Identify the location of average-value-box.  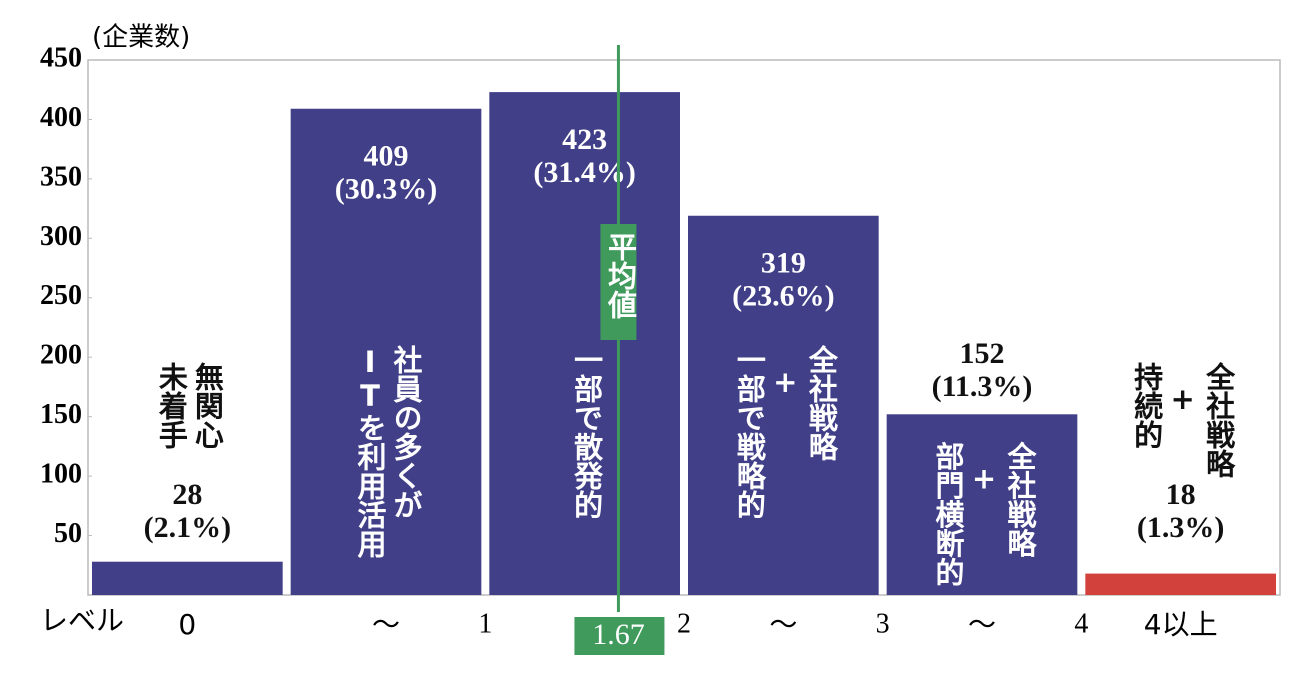
(619, 636).